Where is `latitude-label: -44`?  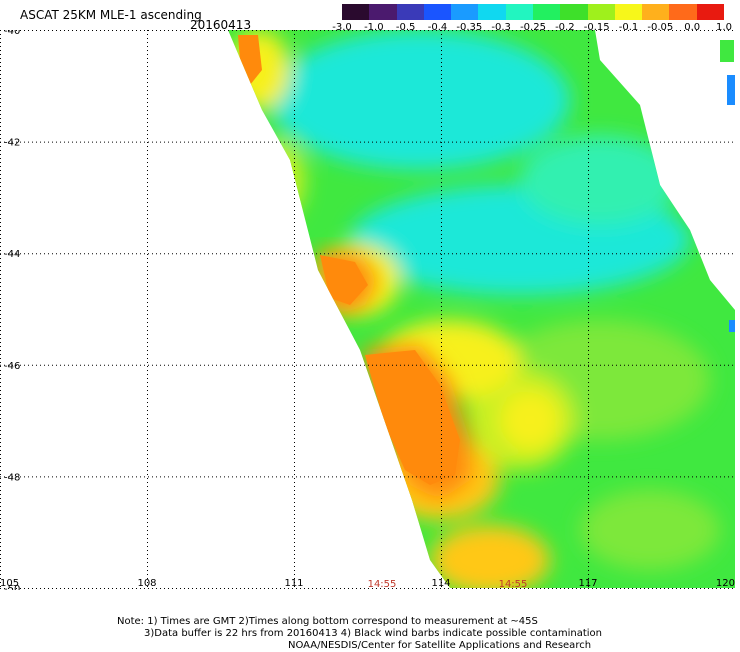 latitude-label: -44 is located at coordinates (12, 254).